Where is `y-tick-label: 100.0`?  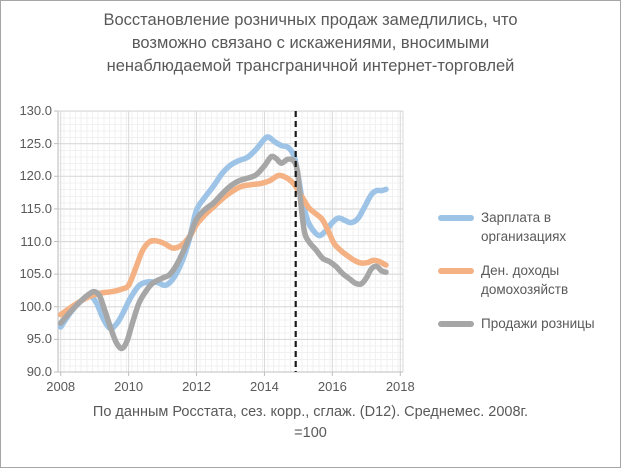 y-tick-label: 100.0 is located at coordinates (35, 306).